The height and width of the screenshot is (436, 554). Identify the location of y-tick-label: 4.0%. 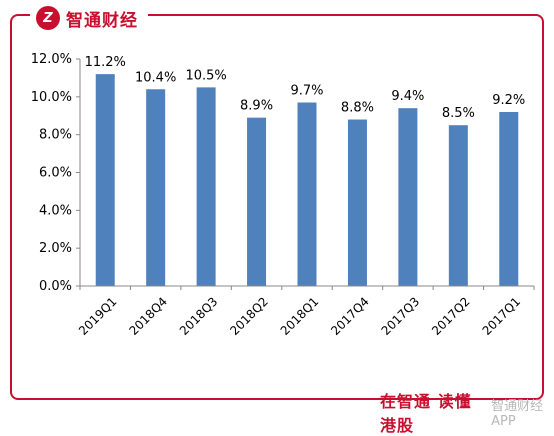
(55, 210).